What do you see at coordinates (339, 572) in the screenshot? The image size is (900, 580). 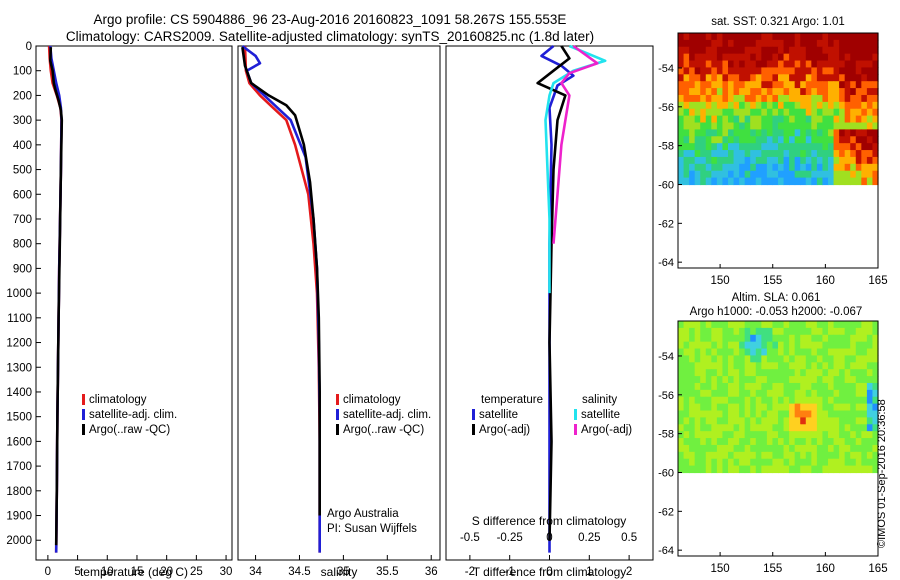 I see `x-axis-label: salinity` at bounding box center [339, 572].